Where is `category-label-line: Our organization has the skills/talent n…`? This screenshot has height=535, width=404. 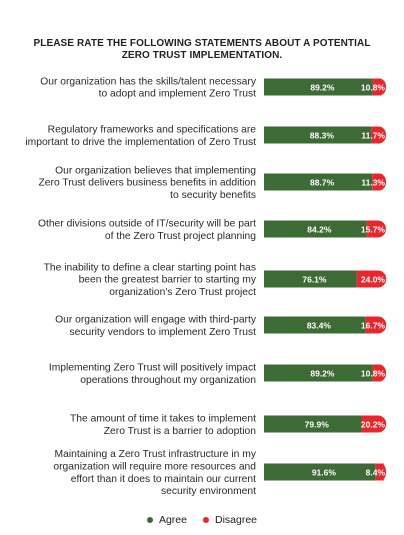 category-label-line: Our organization has the skills/talent n… is located at coordinates (148, 81).